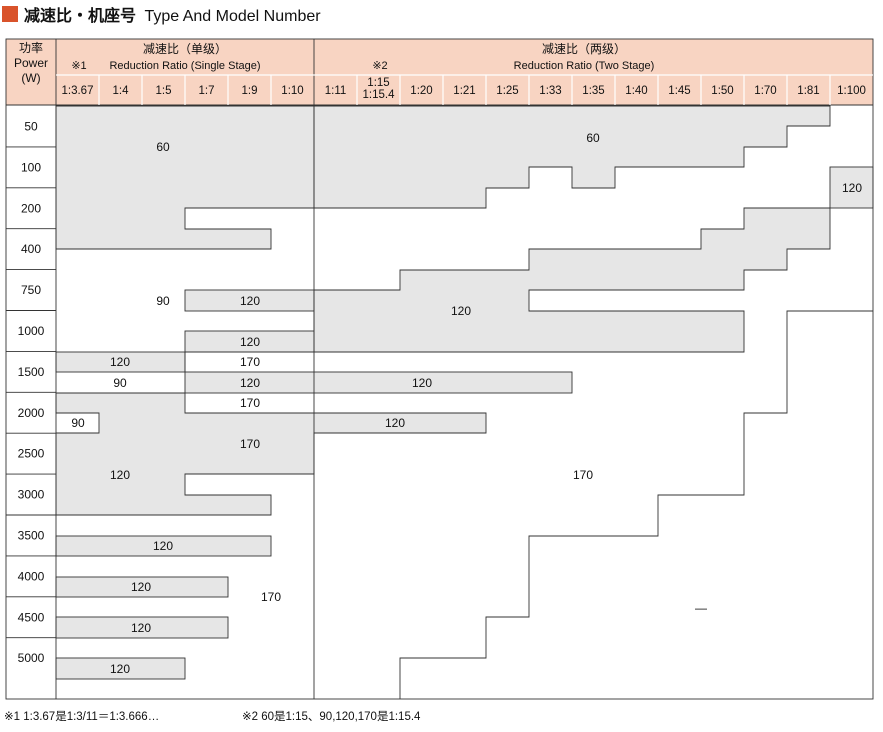 This screenshot has width=883, height=732. I want to click on title-chinese: 减速比・机座号, so click(80, 16).